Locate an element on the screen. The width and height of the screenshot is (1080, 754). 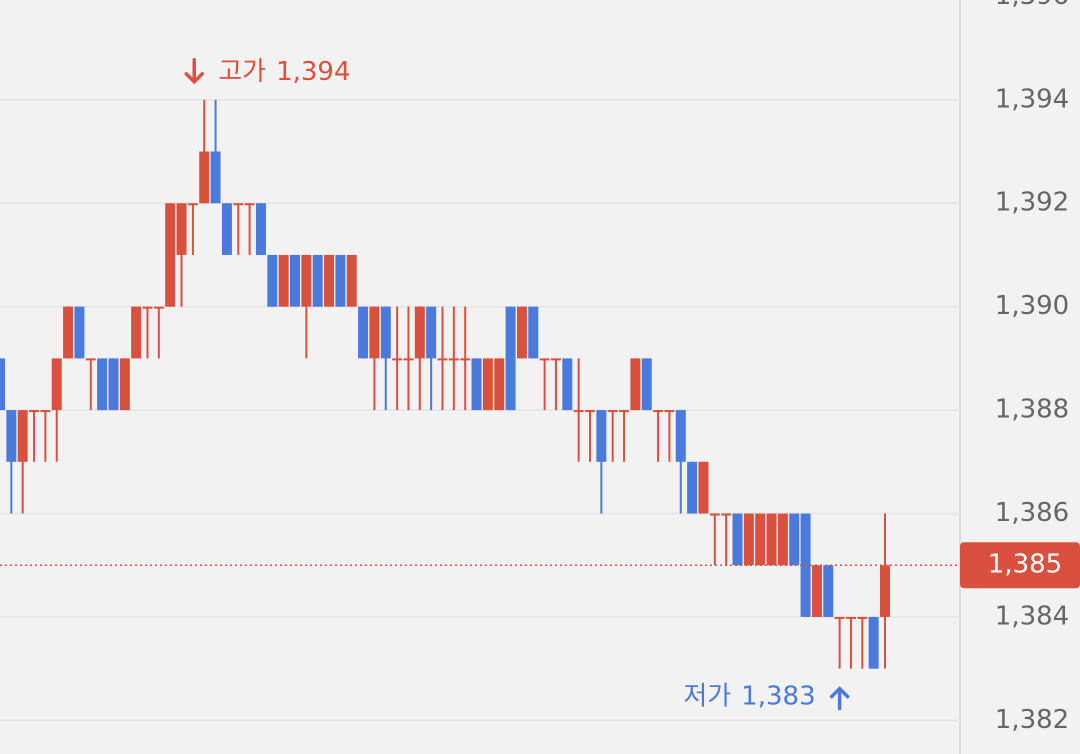
high-annotation: 고가 1,394 is located at coordinates (284, 71).